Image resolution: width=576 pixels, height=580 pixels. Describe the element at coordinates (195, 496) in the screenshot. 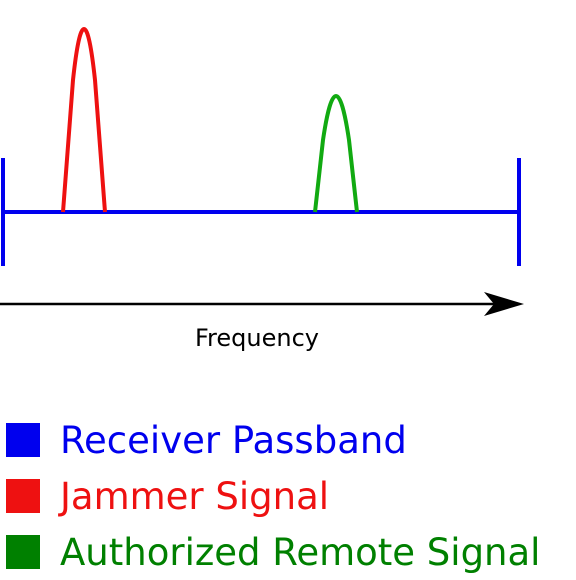

I see `legend-label: Jammer Signal` at that location.